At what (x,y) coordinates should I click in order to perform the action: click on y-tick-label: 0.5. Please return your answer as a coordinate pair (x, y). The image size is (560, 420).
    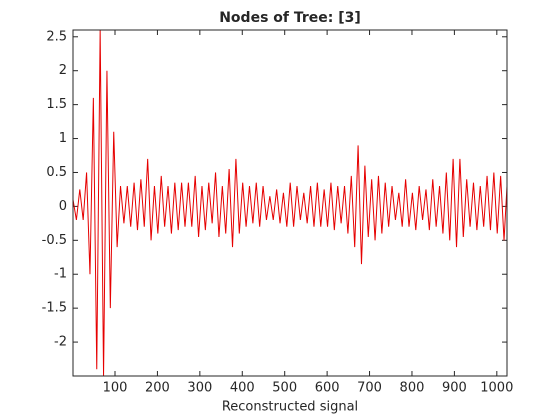
    Looking at the image, I should click on (56, 172).